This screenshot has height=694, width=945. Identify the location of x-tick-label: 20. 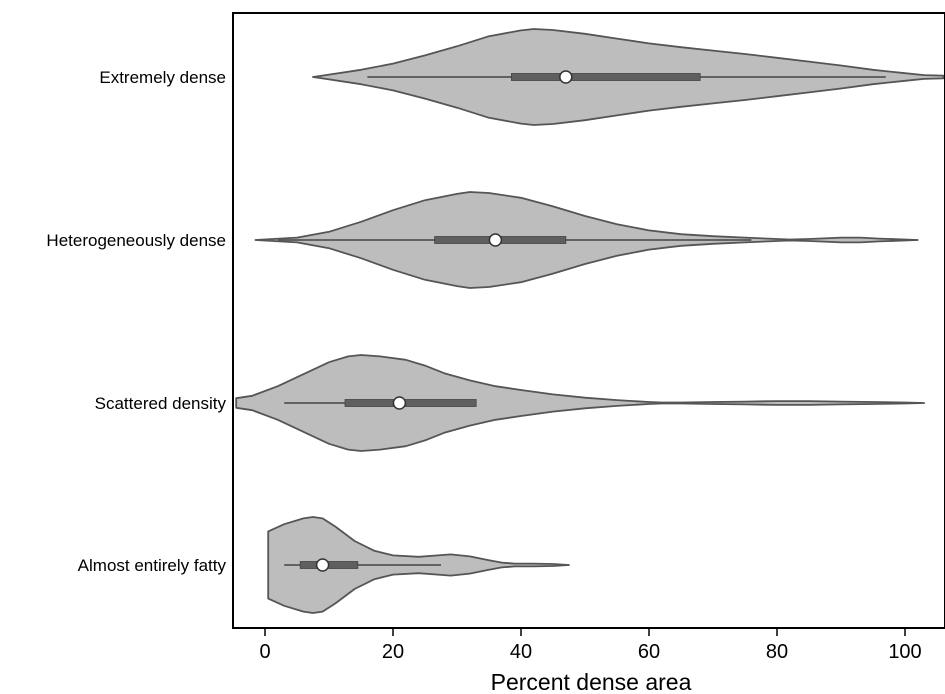
(393, 652).